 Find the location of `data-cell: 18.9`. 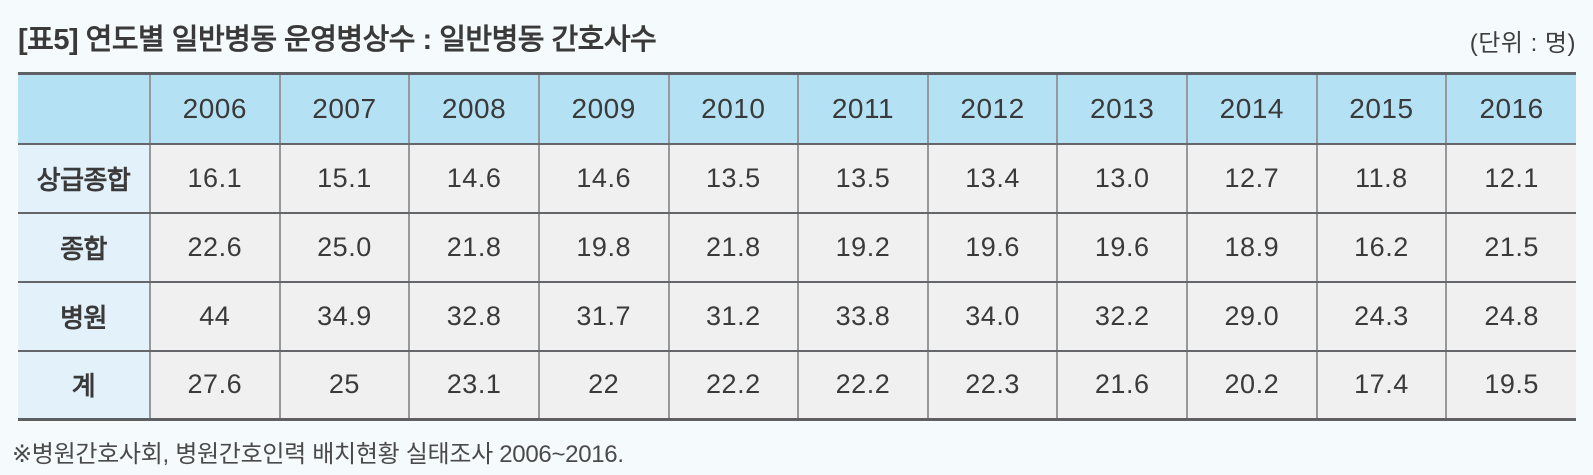

data-cell: 18.9 is located at coordinates (1252, 247).